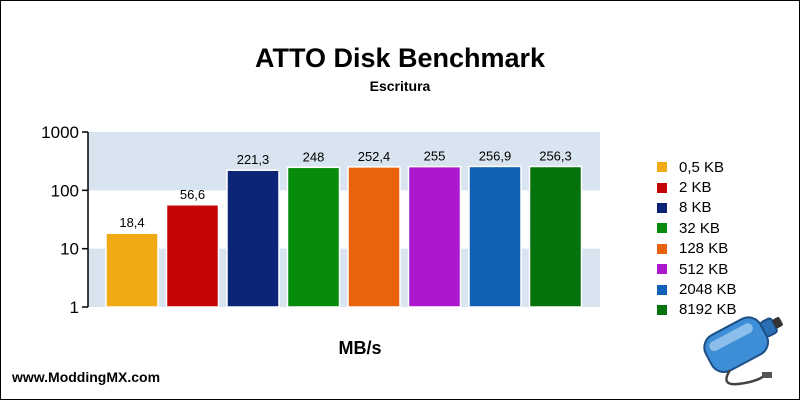 Image resolution: width=800 pixels, height=400 pixels. I want to click on legend-item: 128 KB, so click(697, 249).